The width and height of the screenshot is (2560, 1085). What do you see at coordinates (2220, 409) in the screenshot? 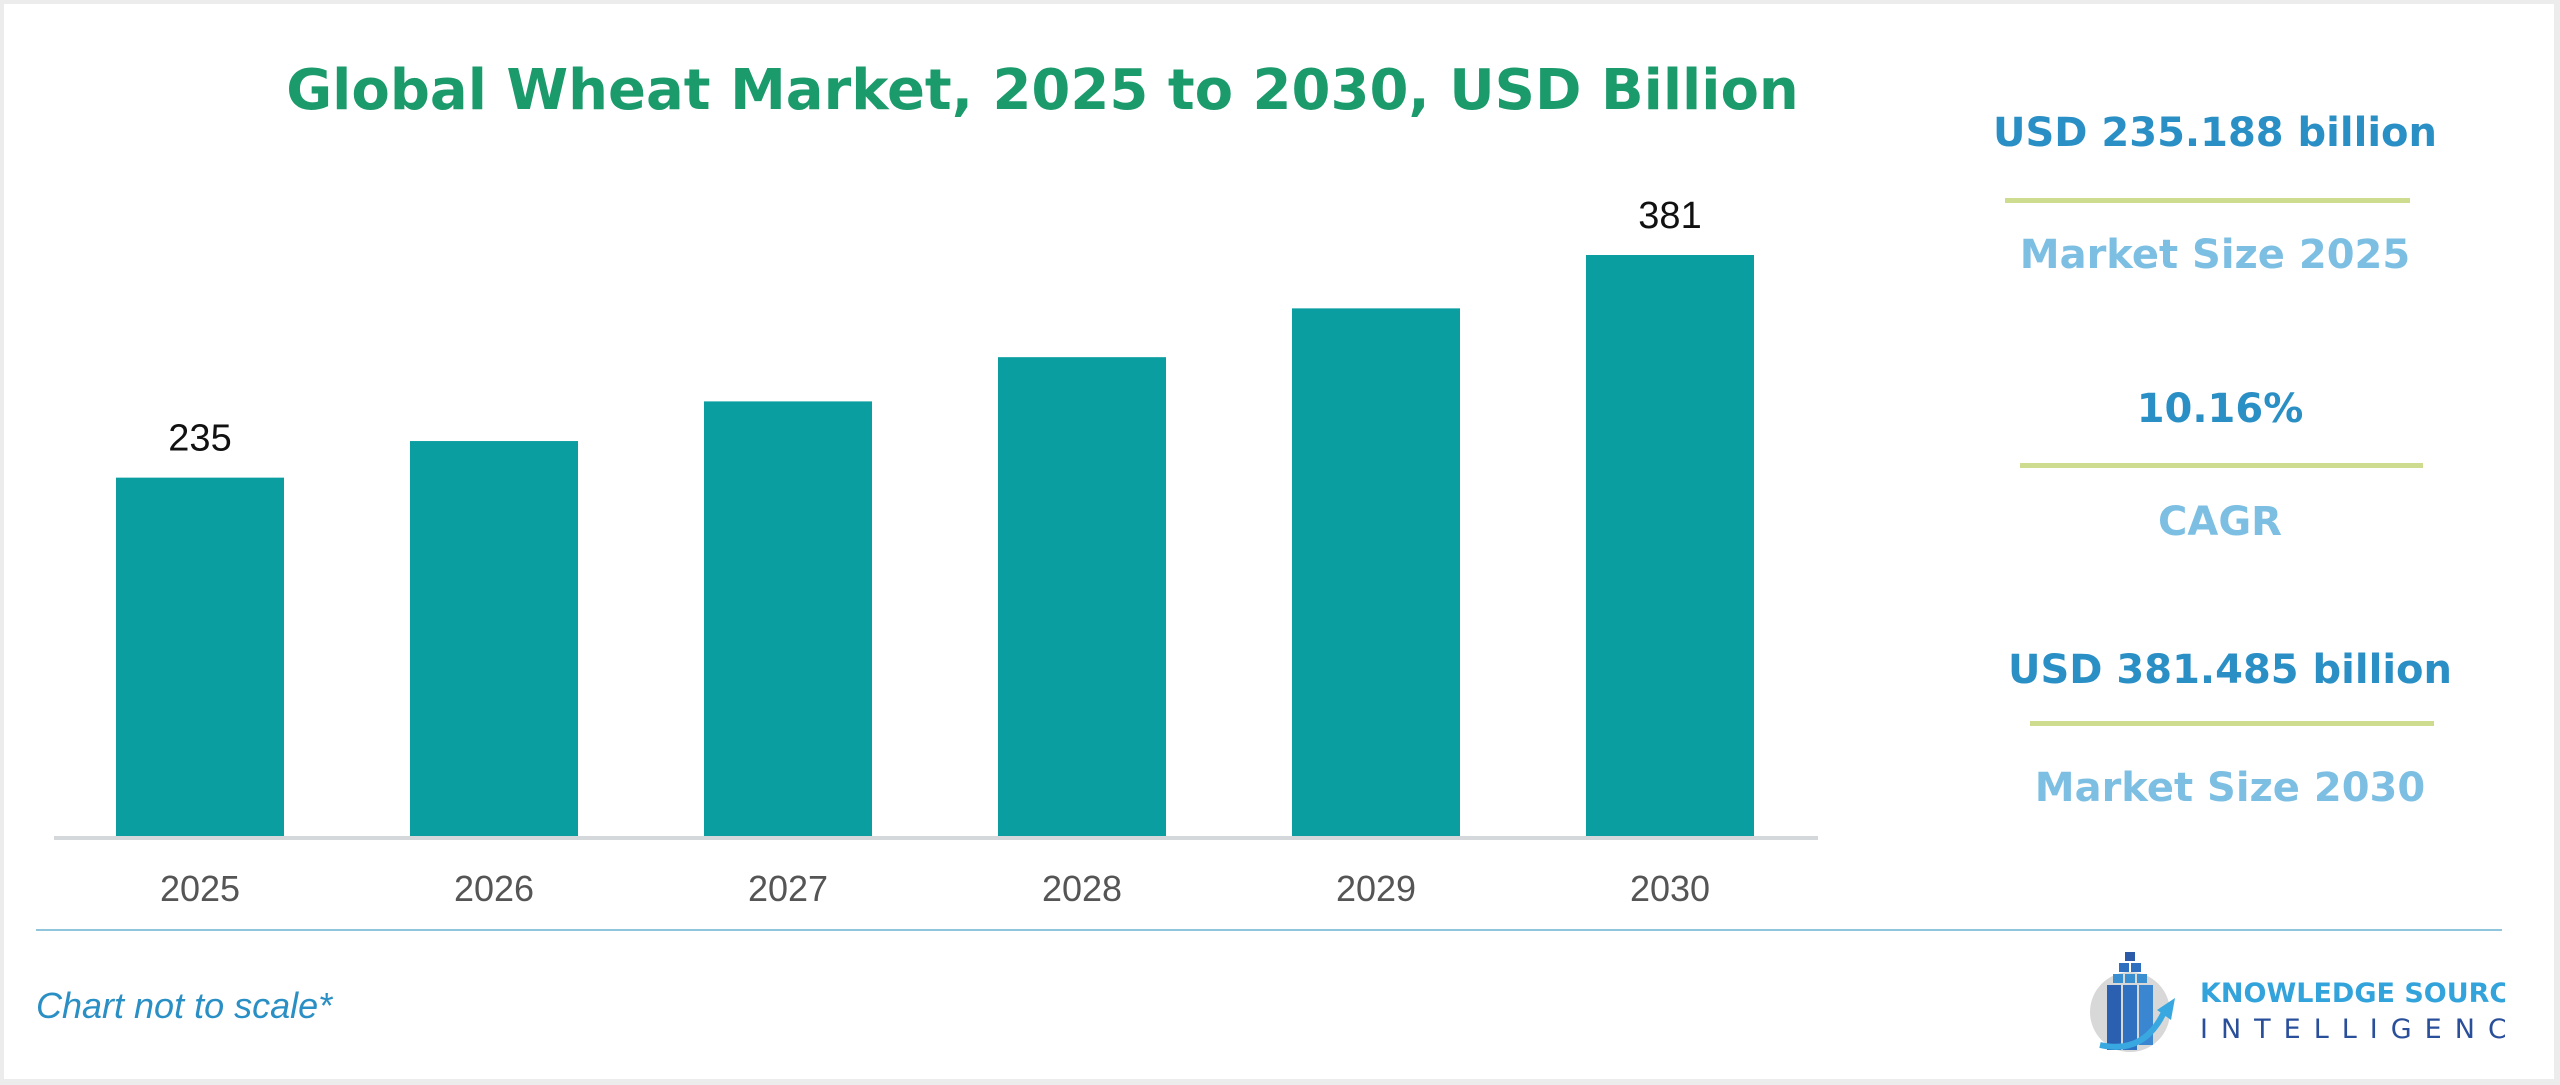
I see `cagr-value: 10.16%` at bounding box center [2220, 409].